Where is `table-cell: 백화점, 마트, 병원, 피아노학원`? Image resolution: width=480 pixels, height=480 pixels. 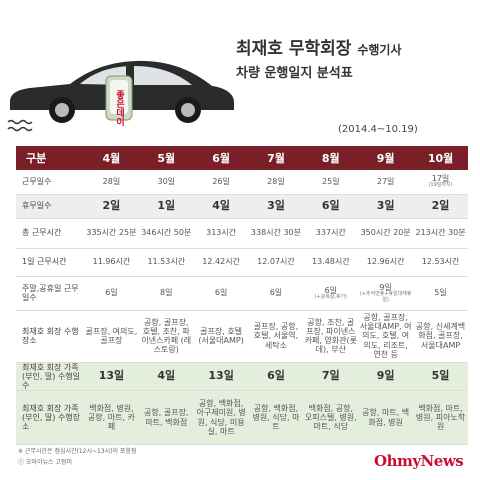
table-cell: 백화점, 마트, 병원, 피아노학원 is located at coordinates (440, 418).